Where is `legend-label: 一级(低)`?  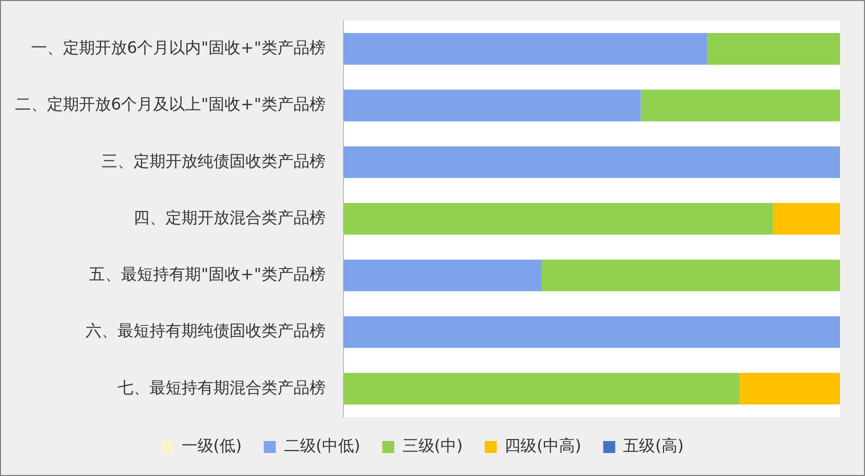
legend-label: 一级(低) is located at coordinates (211, 446).